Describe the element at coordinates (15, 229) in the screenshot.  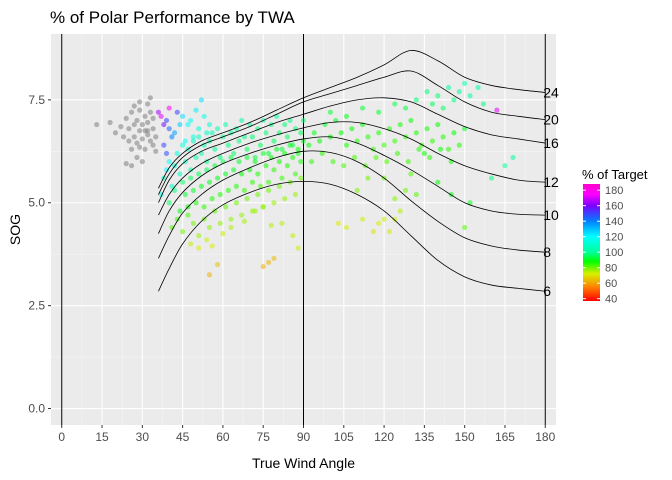
I see `y-axis-title: SOG` at that location.